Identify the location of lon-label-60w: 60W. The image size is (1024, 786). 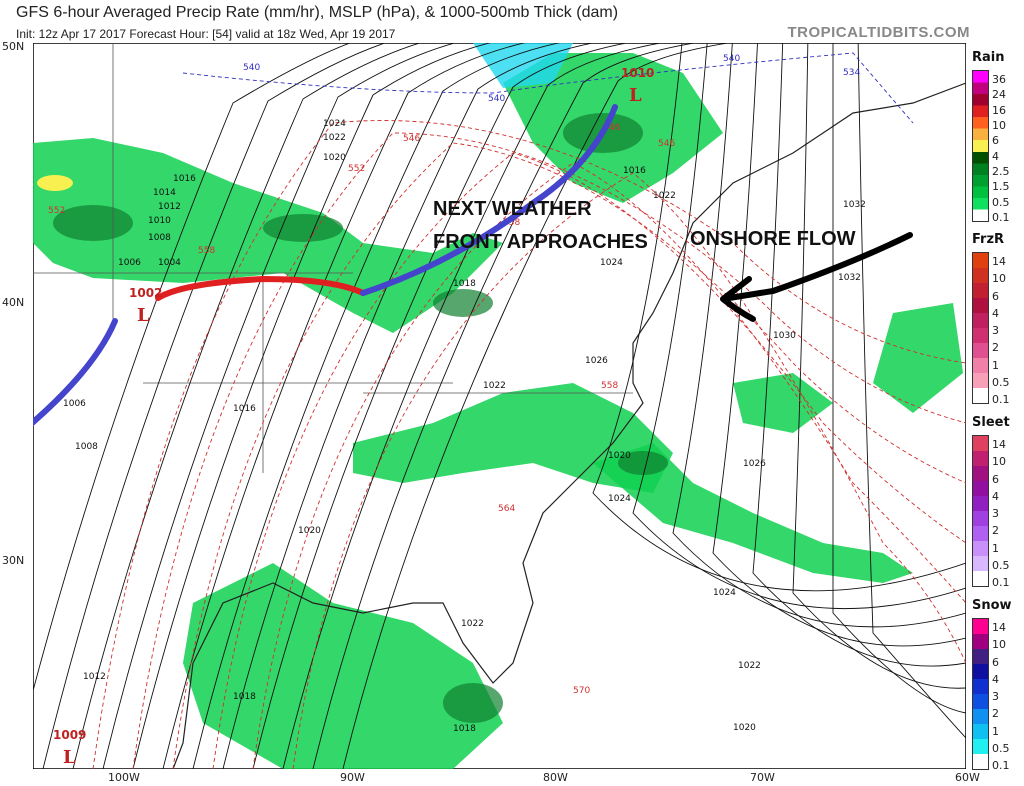
(967, 777).